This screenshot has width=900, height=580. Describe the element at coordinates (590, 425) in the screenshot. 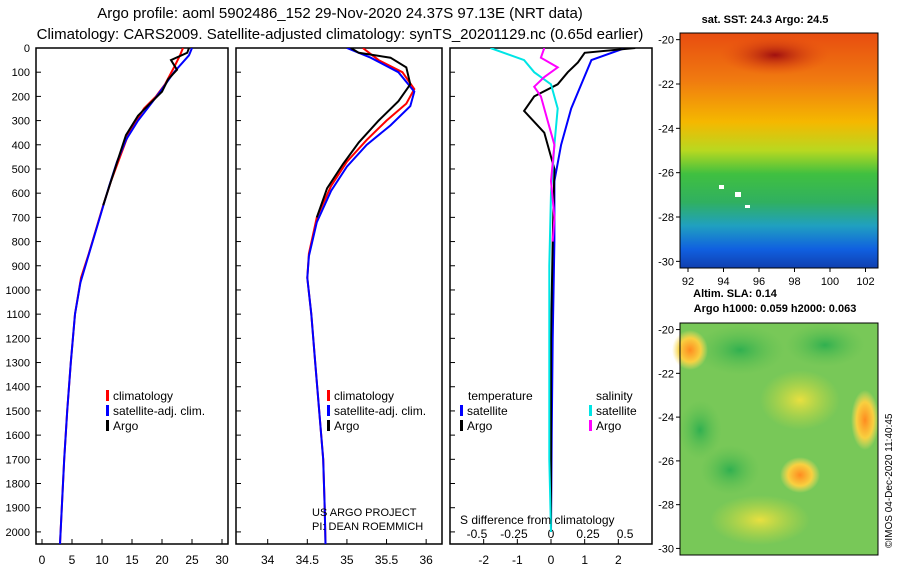

I see `legend-swatch-s-argo` at that location.